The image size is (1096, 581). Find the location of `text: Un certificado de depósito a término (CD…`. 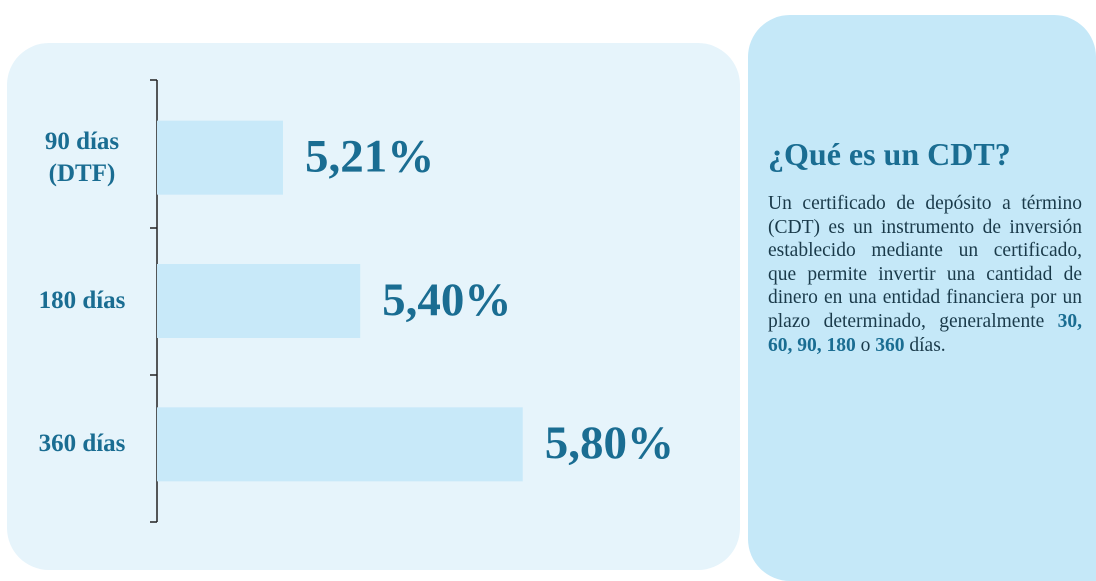

text: Un certificado de depósito a término (CD… is located at coordinates (925, 262).